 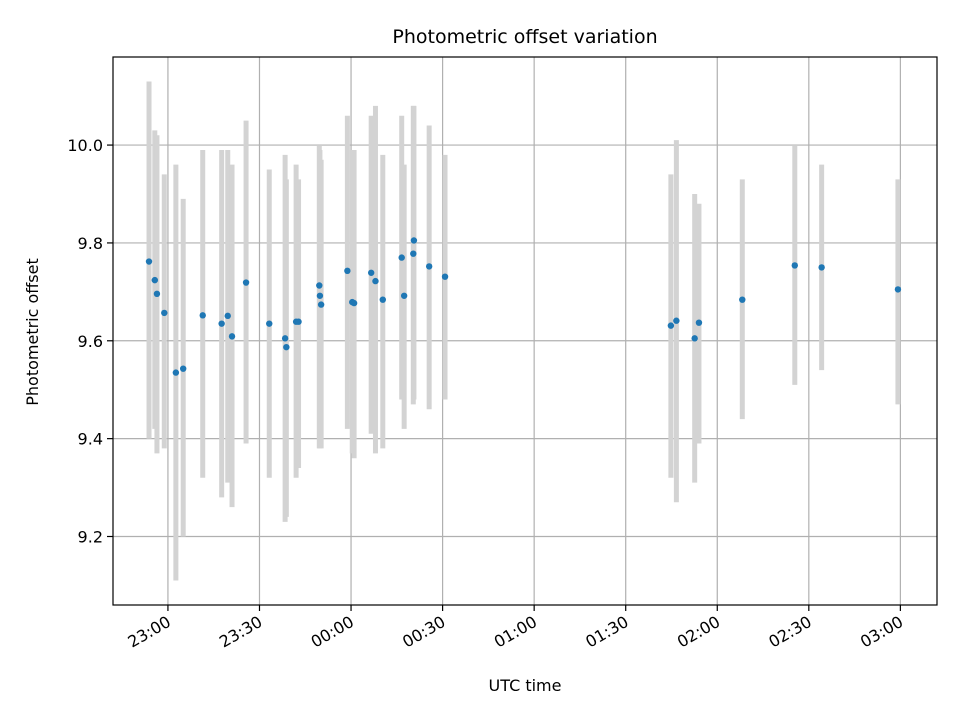 I want to click on y-axis-ticks: 9.2 9.4 9.6 9.8 10.0, so click(x=90, y=341).